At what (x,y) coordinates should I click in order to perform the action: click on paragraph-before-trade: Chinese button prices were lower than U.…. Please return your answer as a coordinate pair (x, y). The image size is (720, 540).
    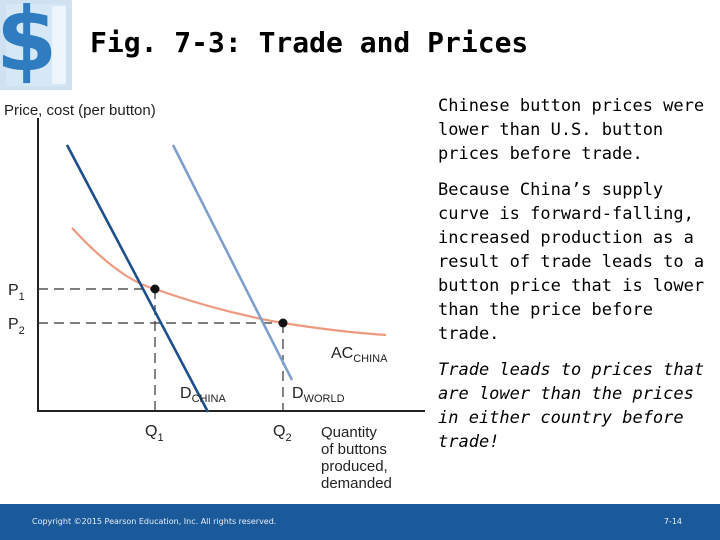
    Looking at the image, I should click on (571, 130).